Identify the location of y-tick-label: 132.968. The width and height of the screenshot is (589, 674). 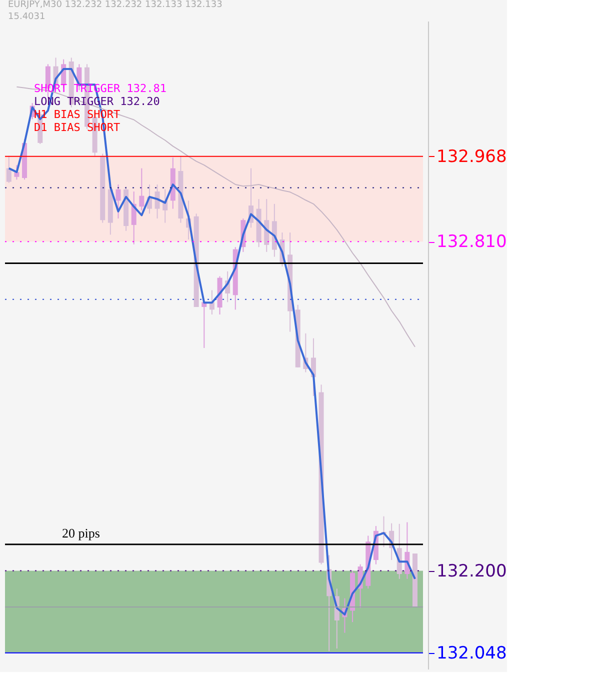
(471, 156).